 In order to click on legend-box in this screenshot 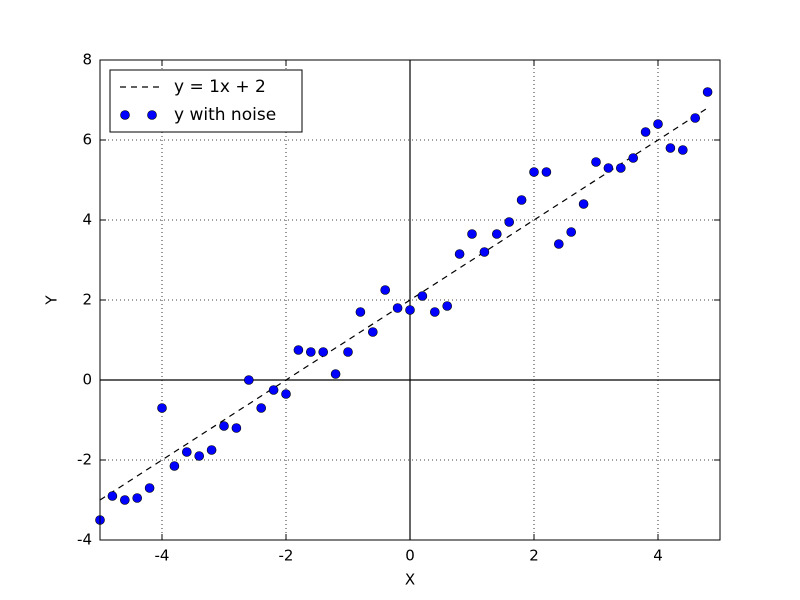, I will do `click(206, 101)`.